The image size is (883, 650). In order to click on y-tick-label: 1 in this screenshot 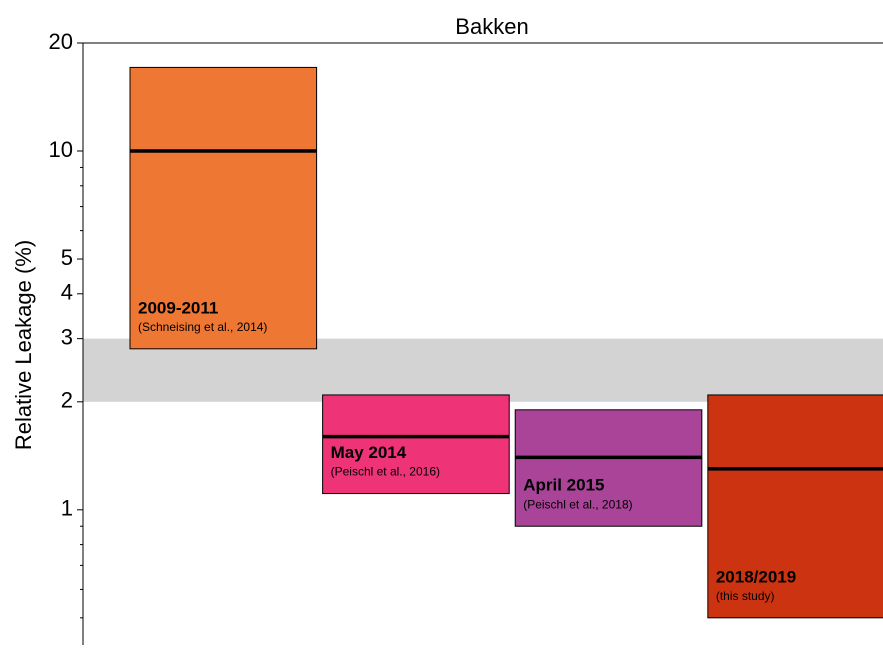, I will do `click(67, 508)`.